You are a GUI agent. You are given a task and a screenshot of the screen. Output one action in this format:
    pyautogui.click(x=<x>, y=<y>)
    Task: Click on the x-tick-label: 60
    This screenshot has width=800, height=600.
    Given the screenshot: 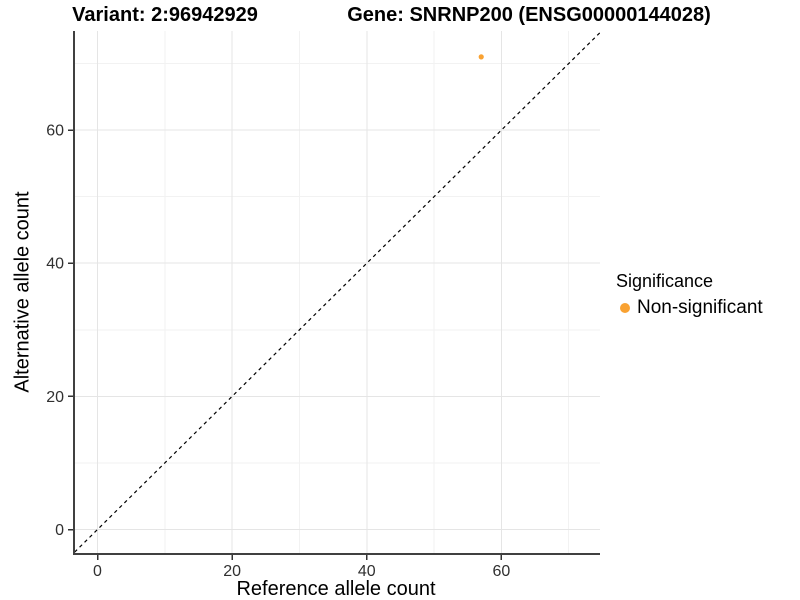 What is the action you would take?
    pyautogui.click(x=502, y=571)
    